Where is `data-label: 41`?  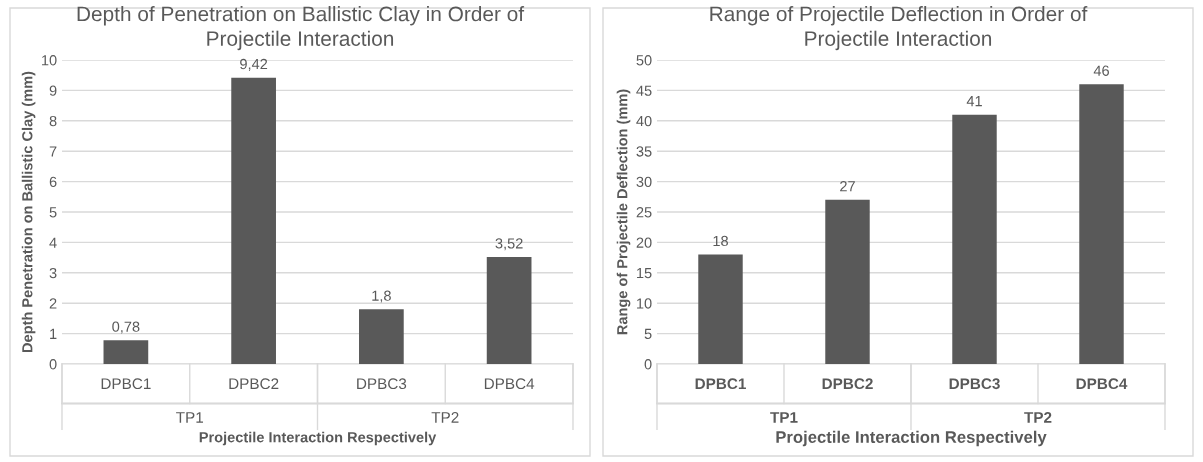 data-label: 41 is located at coordinates (974, 101).